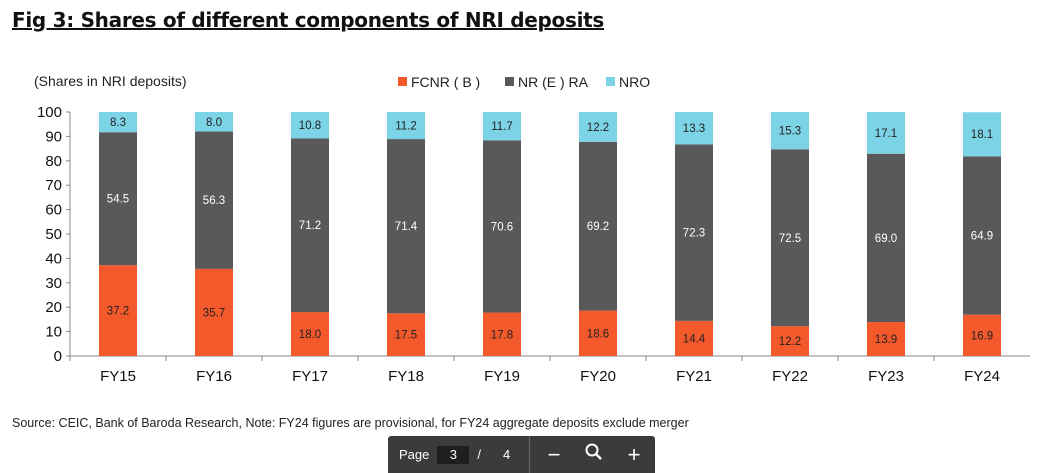  What do you see at coordinates (414, 454) in the screenshot?
I see `page-label: Page` at bounding box center [414, 454].